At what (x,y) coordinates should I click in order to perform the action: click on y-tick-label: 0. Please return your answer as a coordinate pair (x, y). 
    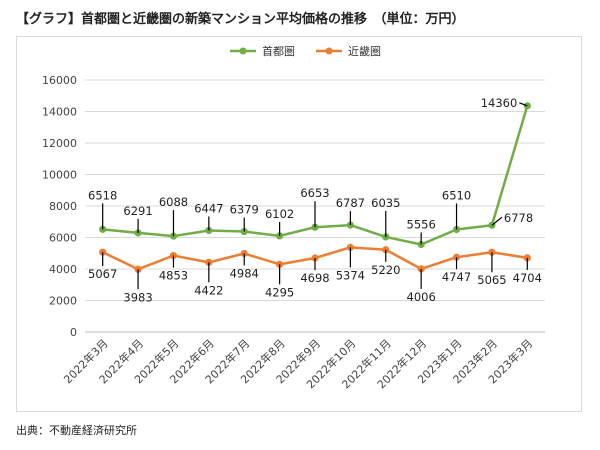
    Looking at the image, I should click on (73, 332).